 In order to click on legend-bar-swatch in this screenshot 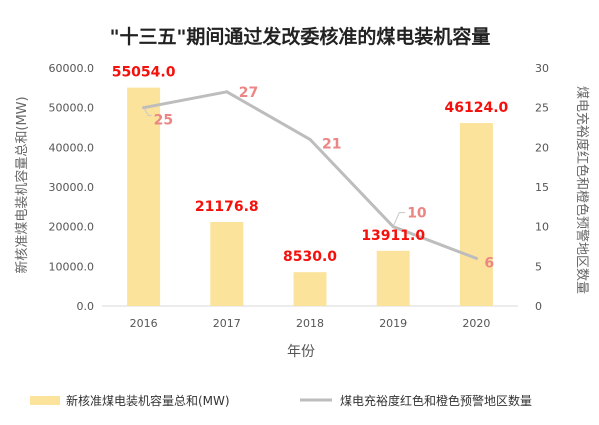, I will do `click(45, 400)`.